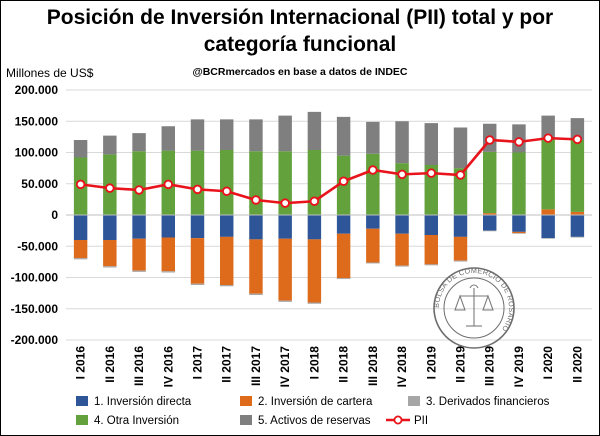  What do you see at coordinates (168, 367) in the screenshot?
I see `x-tick-label: IV 2016` at bounding box center [168, 367].